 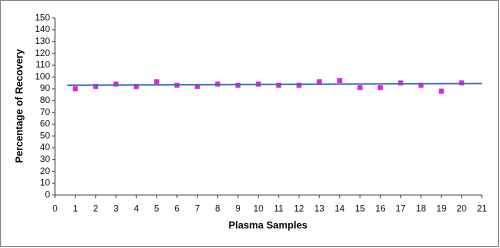 I want to click on y-tick-label: 120, so click(x=42, y=53).